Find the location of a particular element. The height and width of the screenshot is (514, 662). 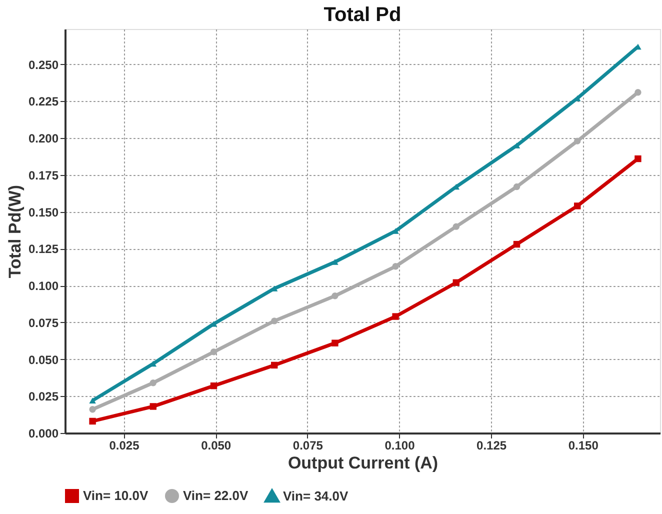

x-tick-label: 0.025 is located at coordinates (124, 445).